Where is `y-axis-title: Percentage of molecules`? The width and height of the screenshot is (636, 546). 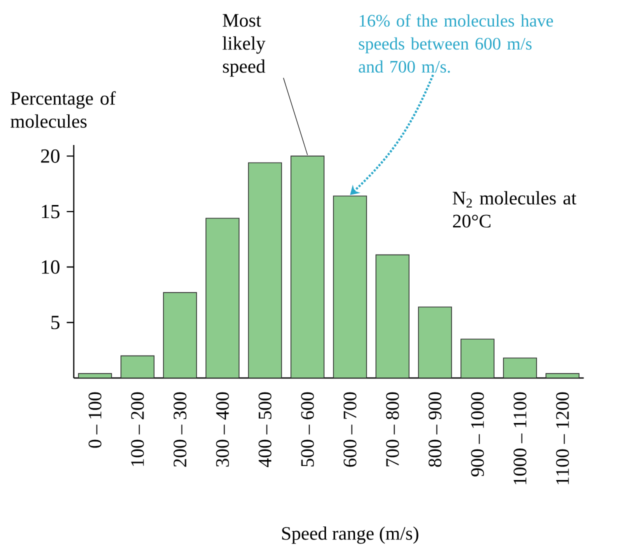 y-axis-title: Percentage of molecules is located at coordinates (63, 109).